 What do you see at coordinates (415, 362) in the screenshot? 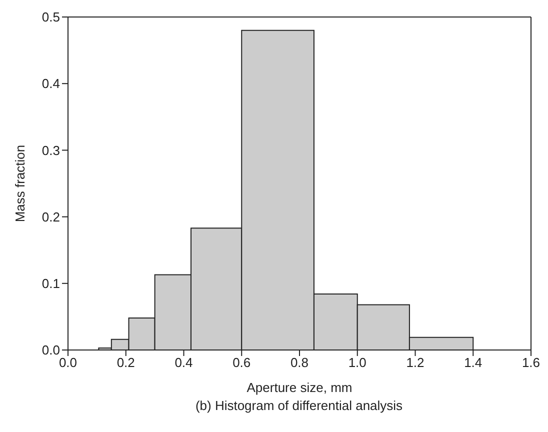
I see `x-tick-label: 1.2` at bounding box center [415, 362].